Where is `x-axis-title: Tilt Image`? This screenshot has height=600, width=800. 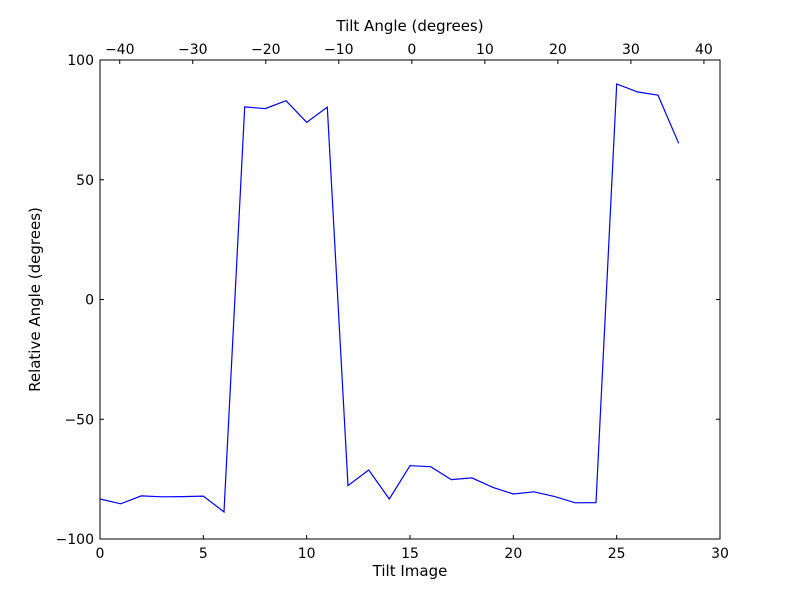
x-axis-title: Tilt Image is located at coordinates (410, 571).